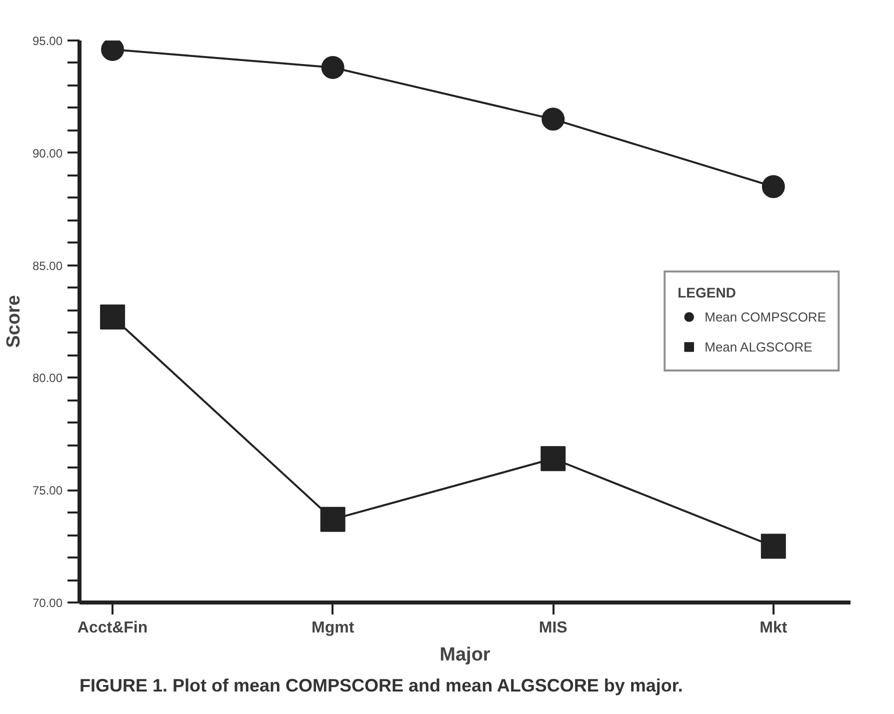  Describe the element at coordinates (47, 603) in the screenshot. I see `y-tick-label: 70.00` at that location.